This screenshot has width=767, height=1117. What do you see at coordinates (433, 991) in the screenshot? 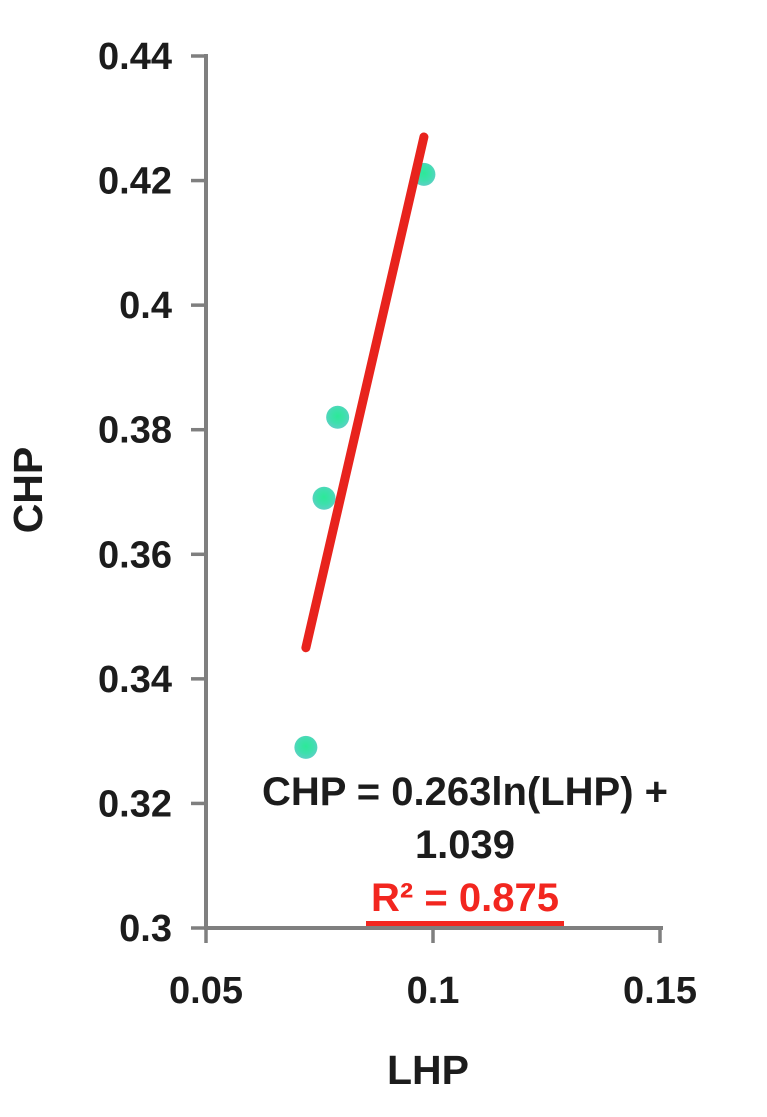
I see `x-tick-label: 0.1` at bounding box center [433, 991].